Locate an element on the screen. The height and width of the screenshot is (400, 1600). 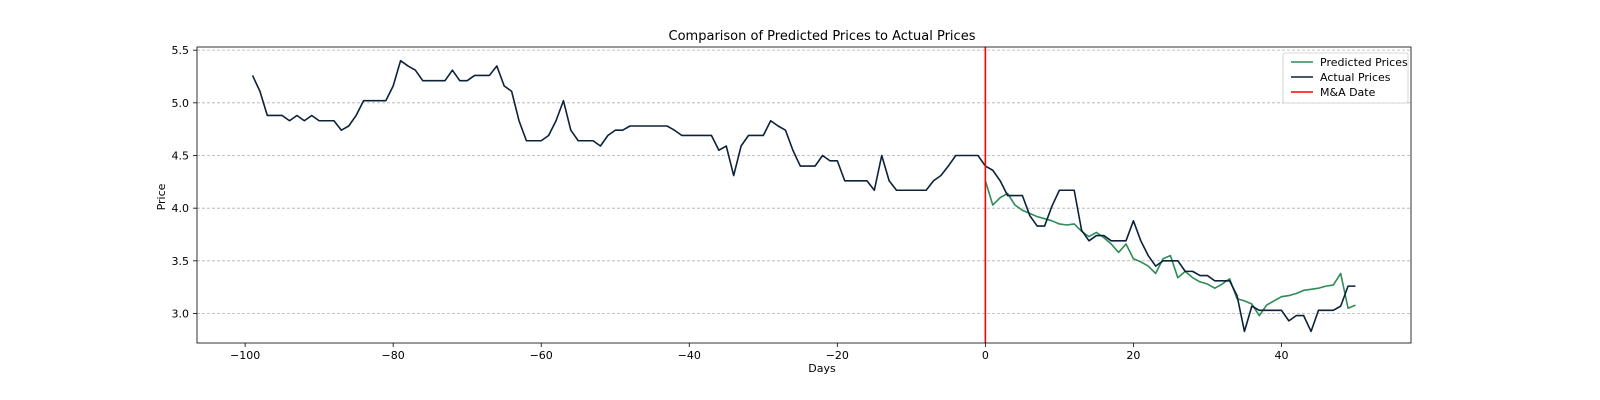
x-tick-label-7: 40 is located at coordinates (1281, 355).